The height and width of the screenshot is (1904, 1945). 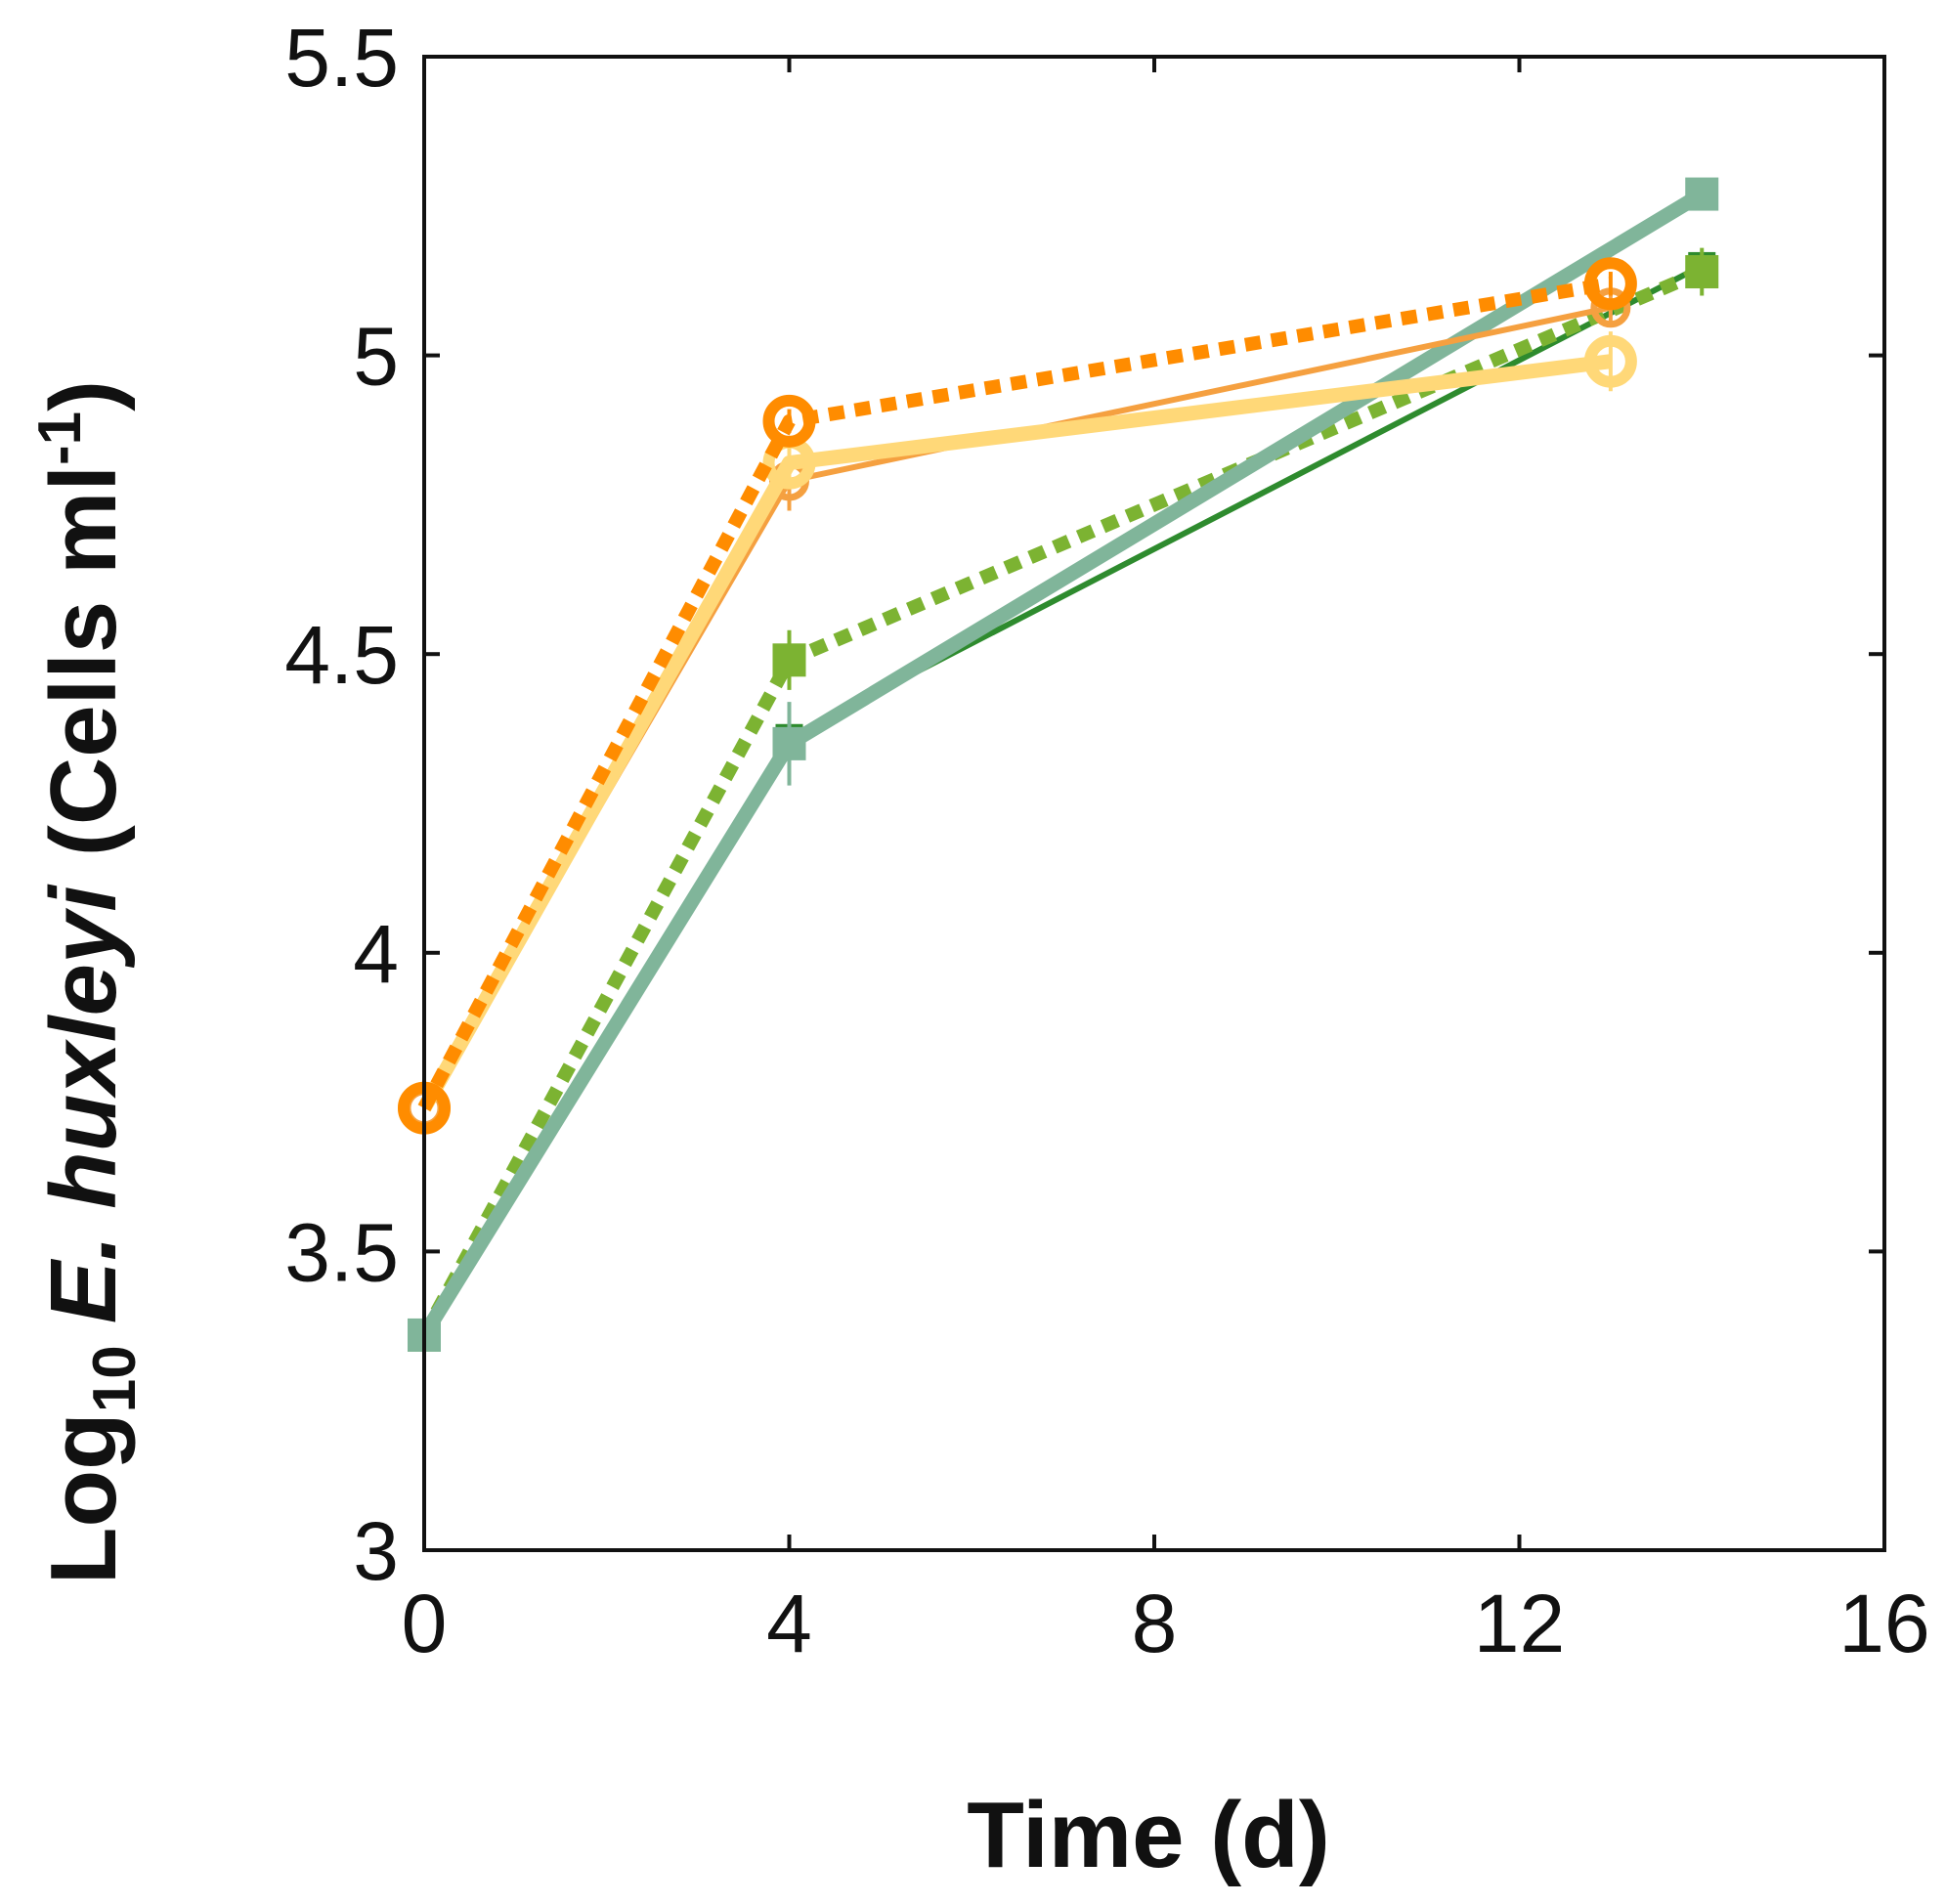 What do you see at coordinates (789, 1623) in the screenshot?
I see `x-tick-label: 4` at bounding box center [789, 1623].